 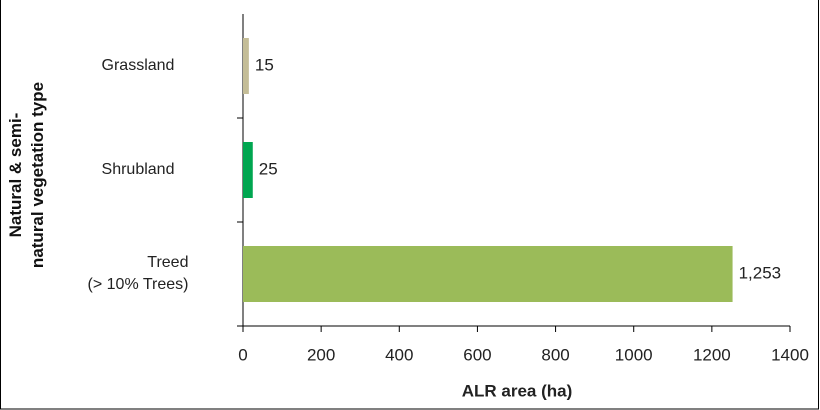 What do you see at coordinates (264, 64) in the screenshot?
I see `value-label: 15` at bounding box center [264, 64].